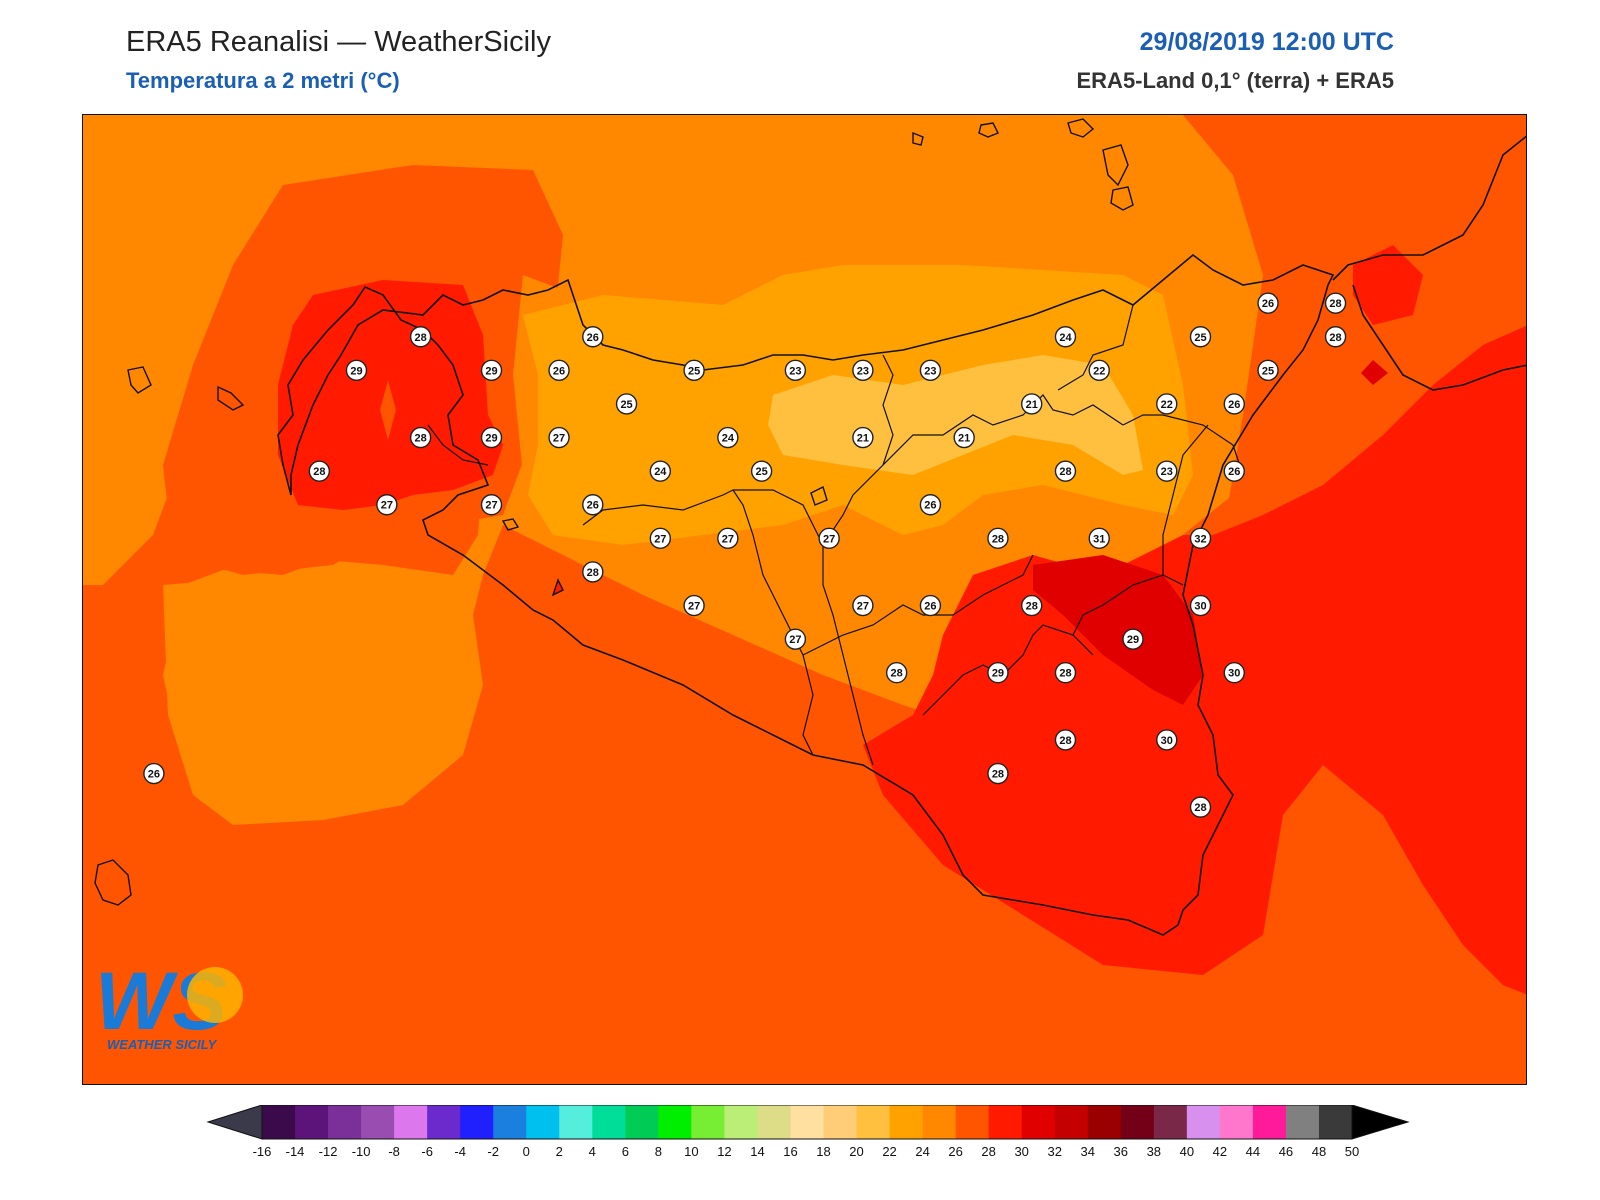 The width and height of the screenshot is (1600, 1200). What do you see at coordinates (388, 410) in the screenshot?
I see `field-26-west-hole` at bounding box center [388, 410].